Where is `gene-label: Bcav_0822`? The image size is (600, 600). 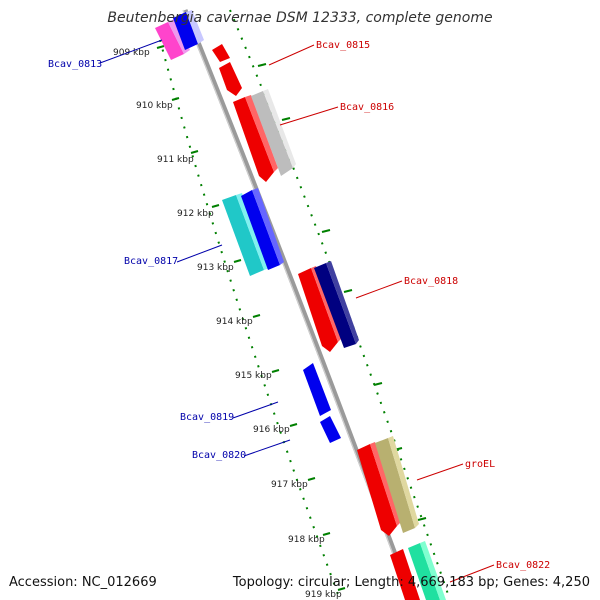
gene-label: Bcav_0822 is located at coordinates (523, 565).